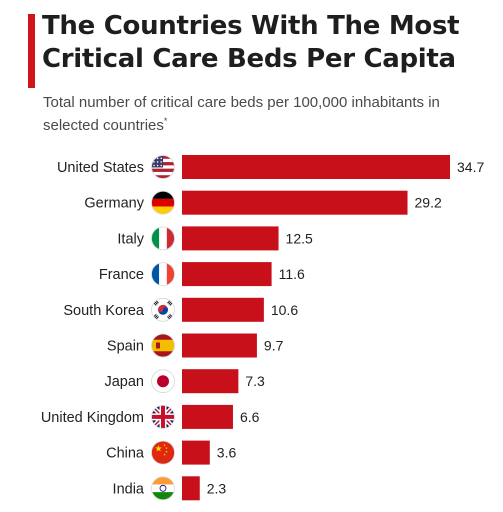 Image resolution: width=503 pixels, height=512 pixels. What do you see at coordinates (129, 489) in the screenshot?
I see `country-label: India` at bounding box center [129, 489].